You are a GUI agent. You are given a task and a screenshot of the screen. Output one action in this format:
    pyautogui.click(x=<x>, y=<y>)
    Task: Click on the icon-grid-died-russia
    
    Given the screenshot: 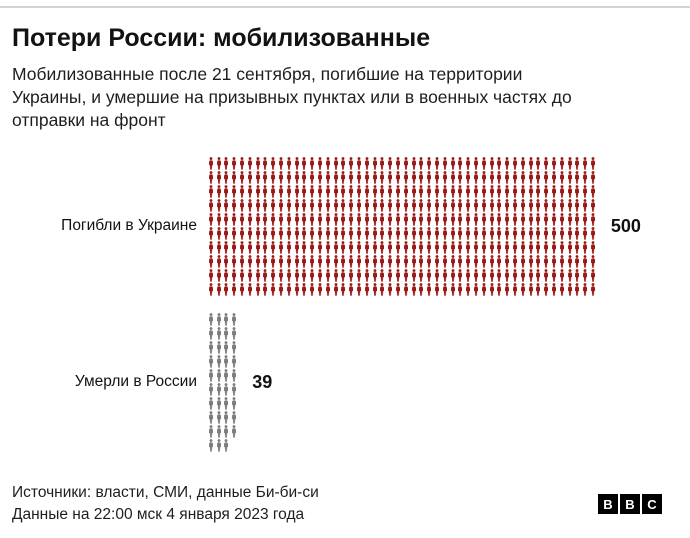 What is the action you would take?
    pyautogui.click(x=222, y=382)
    